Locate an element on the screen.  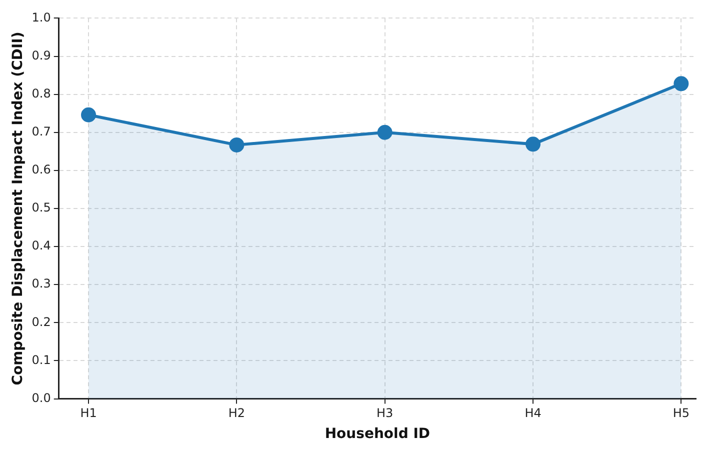
y-tick-label: 1.0 is located at coordinates (41, 17).